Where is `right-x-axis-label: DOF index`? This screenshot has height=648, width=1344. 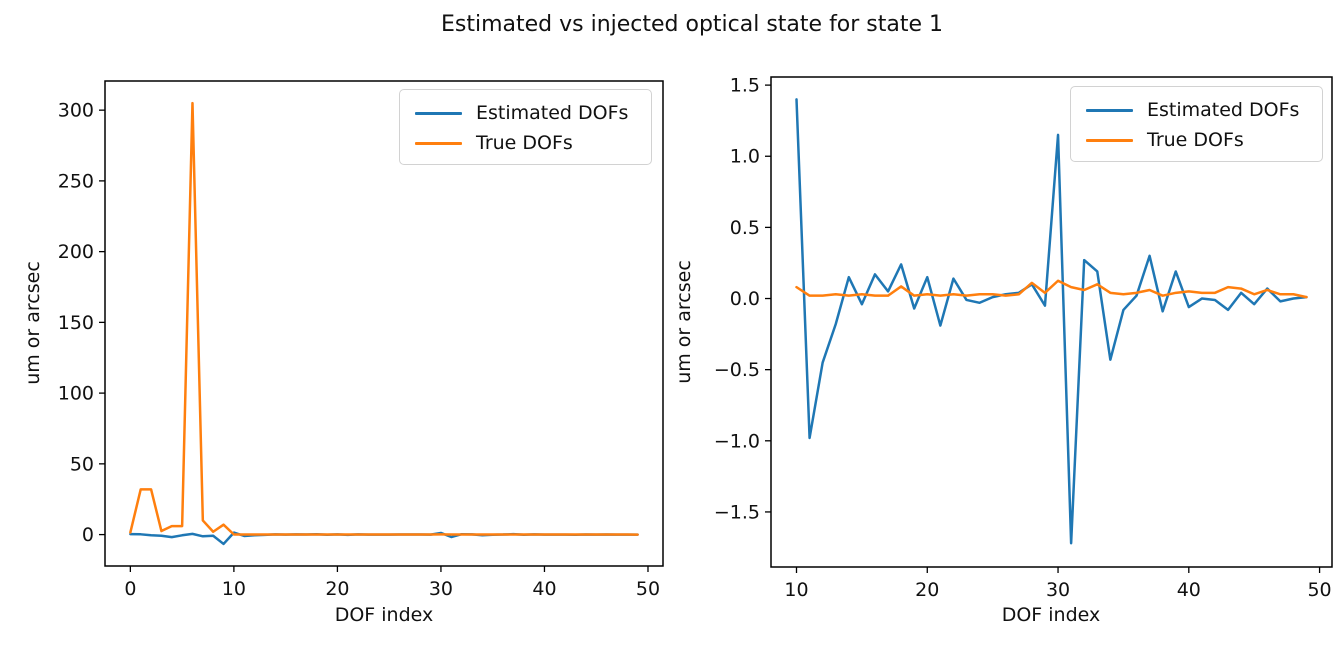 right-x-axis-label: DOF index is located at coordinates (1051, 615).